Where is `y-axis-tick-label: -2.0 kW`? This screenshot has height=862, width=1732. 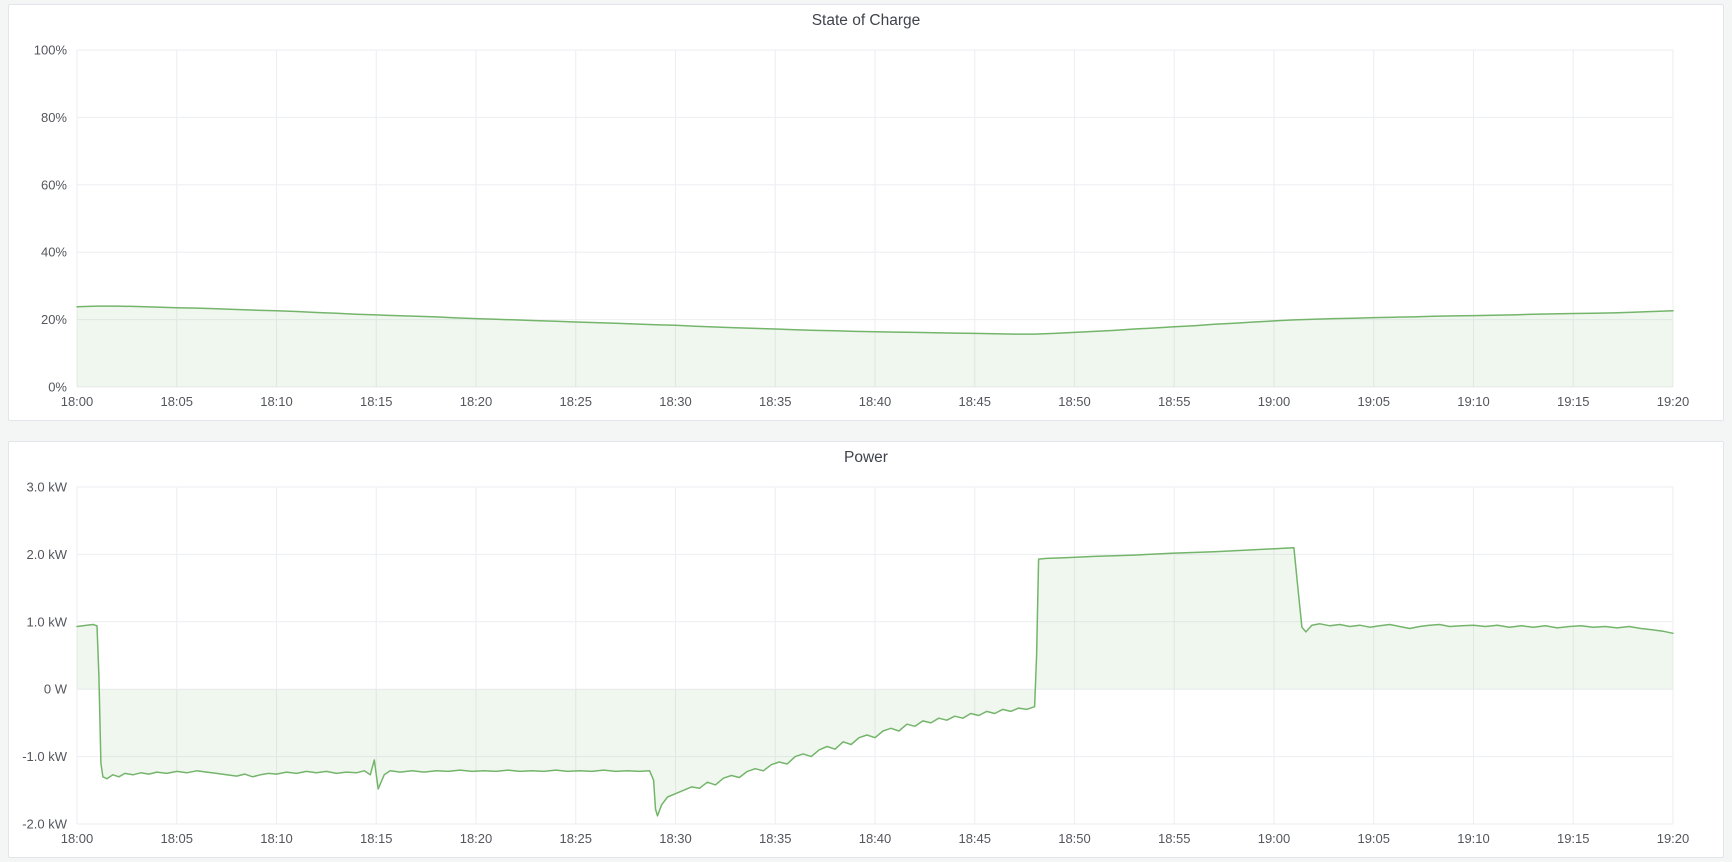 y-axis-tick-label: -2.0 kW is located at coordinates (45, 824).